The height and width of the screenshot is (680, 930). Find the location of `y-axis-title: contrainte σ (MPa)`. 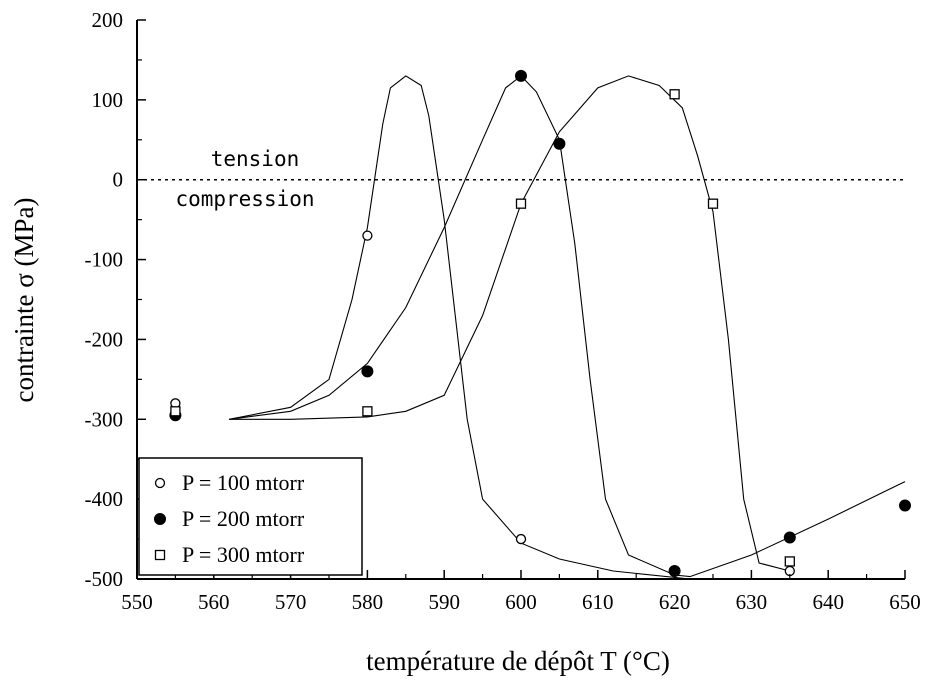

y-axis-title: contrainte σ (MPa) is located at coordinates (24, 300).